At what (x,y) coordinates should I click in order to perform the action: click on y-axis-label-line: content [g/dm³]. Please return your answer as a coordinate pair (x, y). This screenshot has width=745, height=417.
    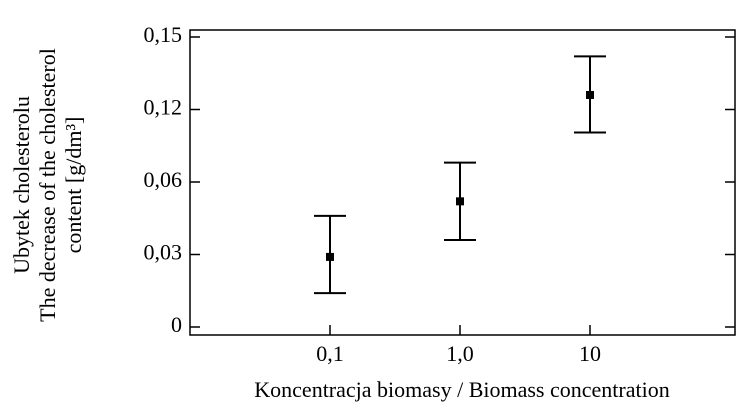
    Looking at the image, I should click on (73, 185).